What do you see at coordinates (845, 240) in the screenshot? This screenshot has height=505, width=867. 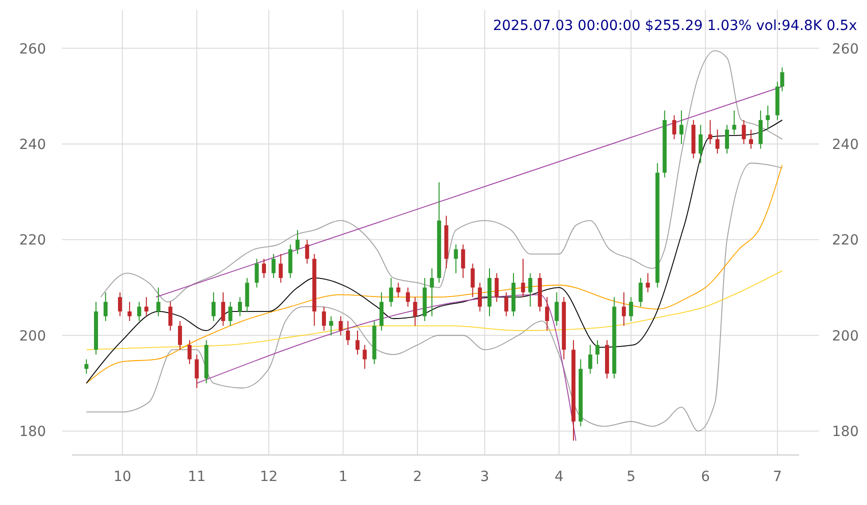 I see `y2-tick-label: 220` at bounding box center [845, 240].